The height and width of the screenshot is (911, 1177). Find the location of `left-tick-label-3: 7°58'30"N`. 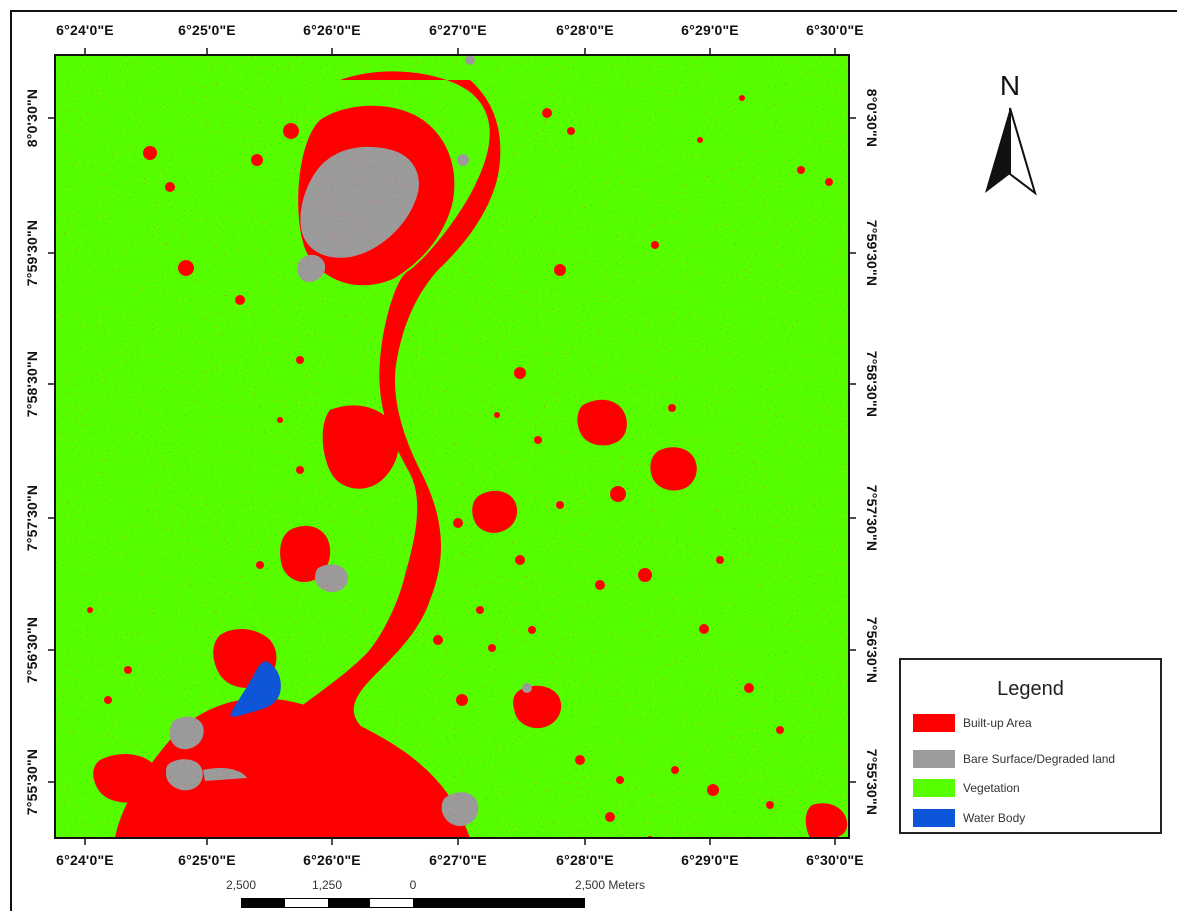

left-tick-label-3: 7°58'30"N is located at coordinates (32, 384).